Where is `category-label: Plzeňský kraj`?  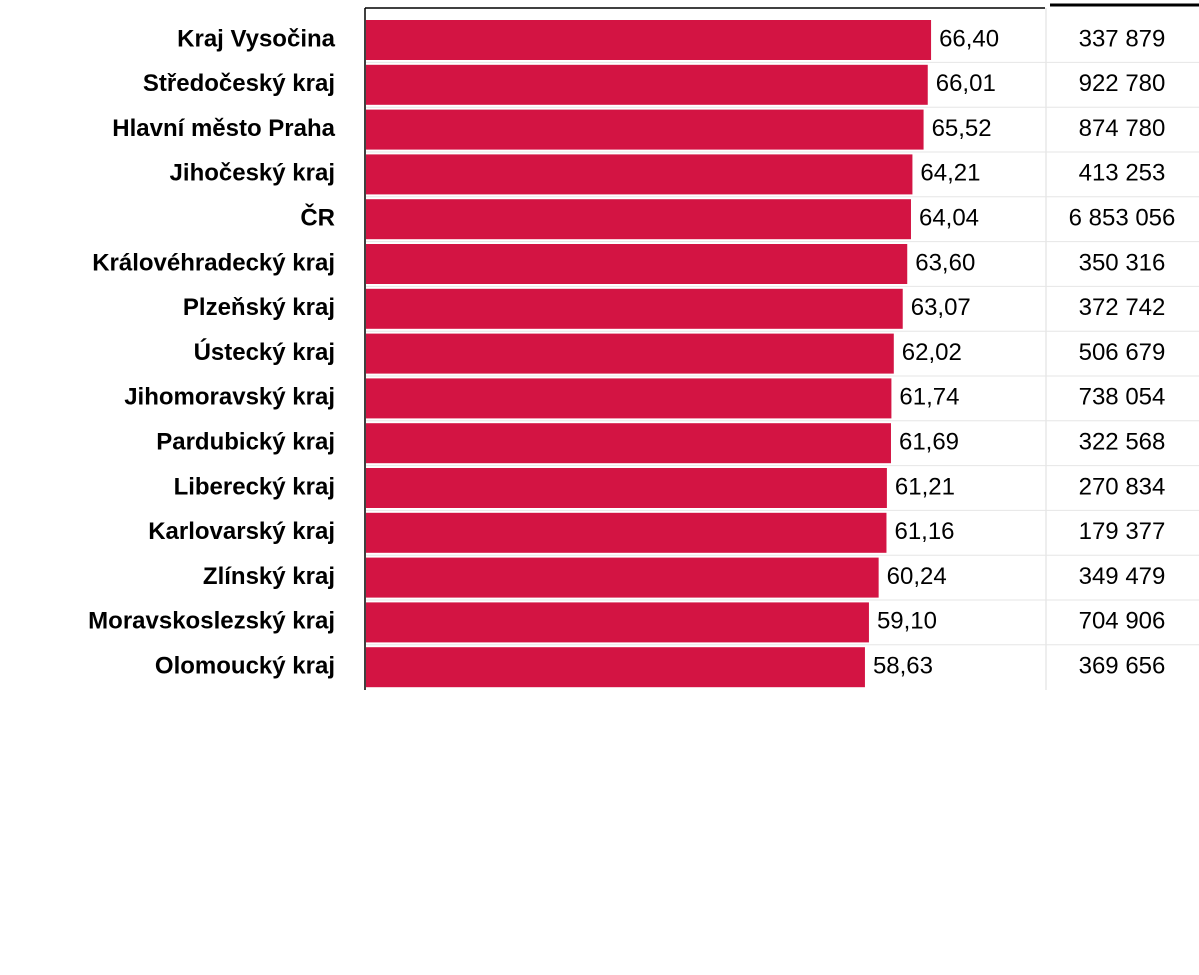 category-label: Plzeňský kraj is located at coordinates (259, 307).